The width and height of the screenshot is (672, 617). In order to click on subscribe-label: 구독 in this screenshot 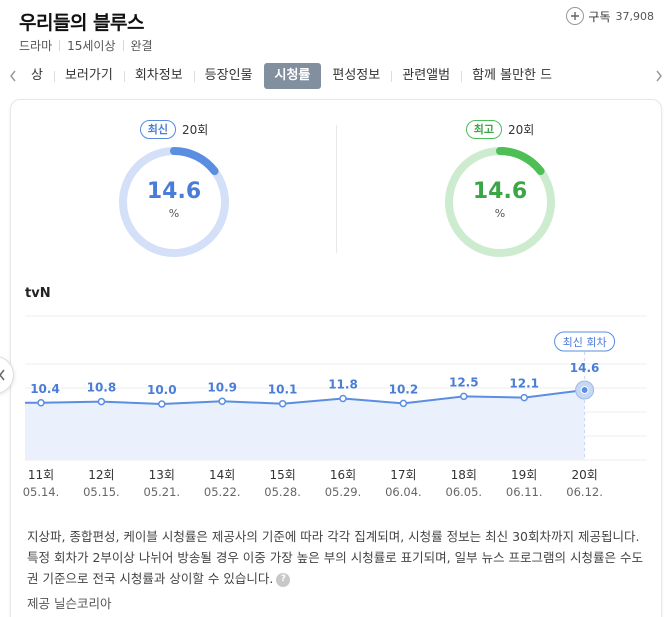, I will do `click(599, 16)`.